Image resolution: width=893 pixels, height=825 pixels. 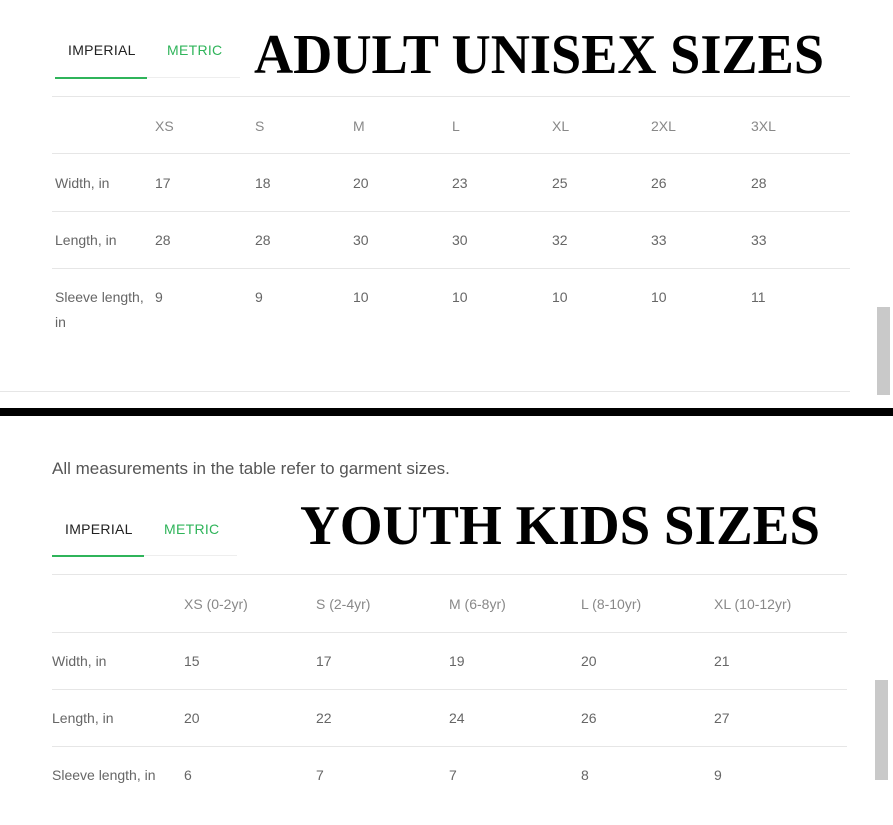 What do you see at coordinates (324, 718) in the screenshot?
I see `measurement: 22` at bounding box center [324, 718].